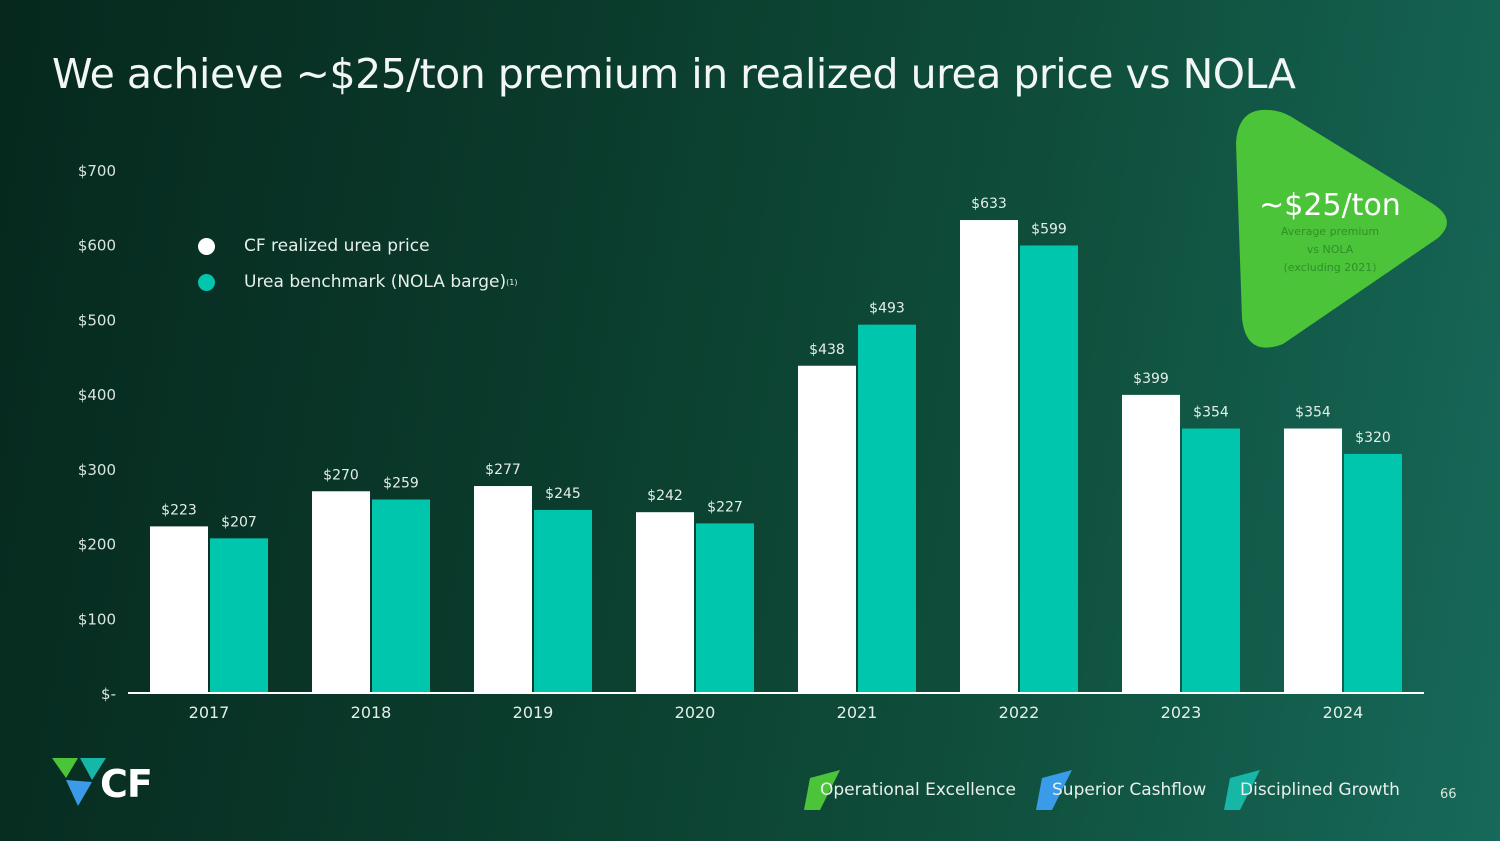 The height and width of the screenshot is (841, 1500). Describe the element at coordinates (1343, 712) in the screenshot. I see `x-tick-label: 2024` at that location.